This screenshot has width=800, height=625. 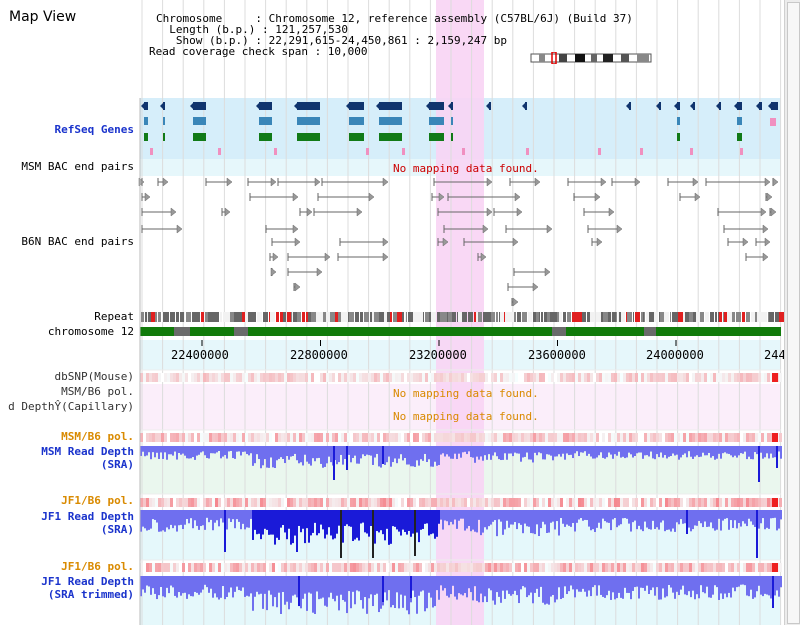 What do you see at coordinates (117, 529) in the screenshot?
I see `jf1-read-depth-sra-label: (SRA)` at bounding box center [117, 529].